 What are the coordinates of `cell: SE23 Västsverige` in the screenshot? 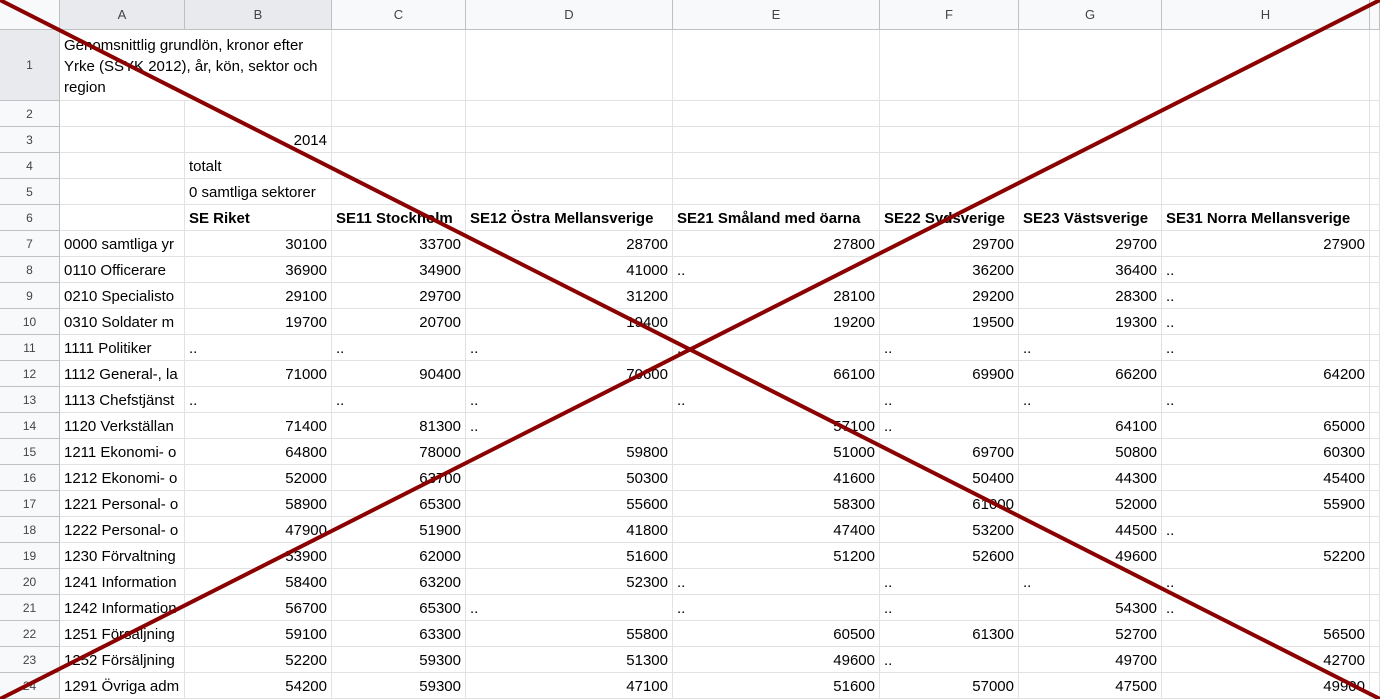 It's located at (1090, 218).